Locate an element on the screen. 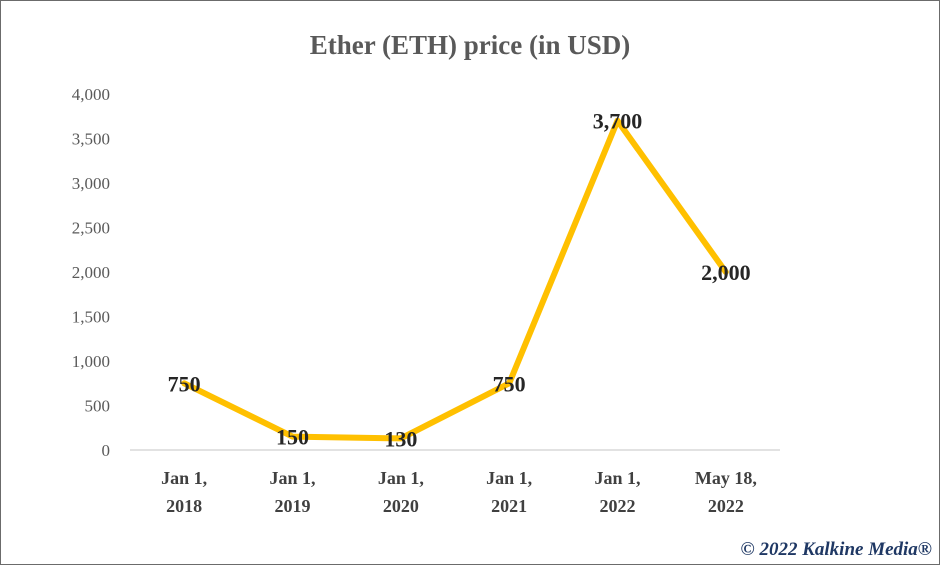 This screenshot has width=940, height=565. y-tick-label: 1,500 is located at coordinates (91, 317).